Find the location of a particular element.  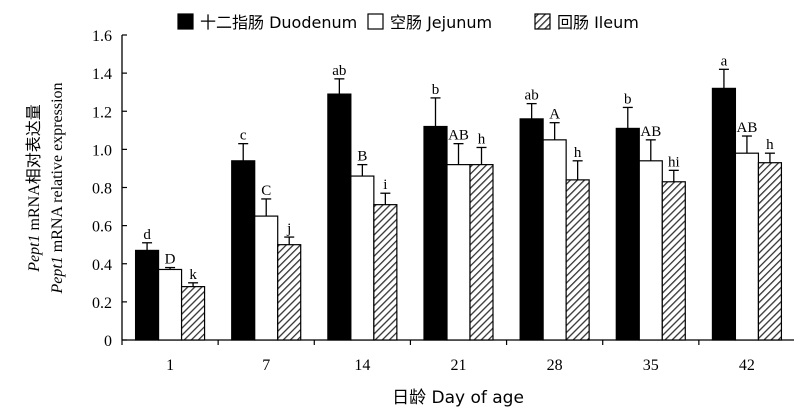

y-tick-label: 0.6 is located at coordinates (102, 227).